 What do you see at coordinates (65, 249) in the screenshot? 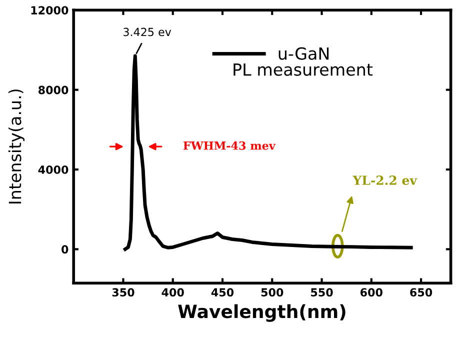
I see `y-tick-label: 0` at bounding box center [65, 249].